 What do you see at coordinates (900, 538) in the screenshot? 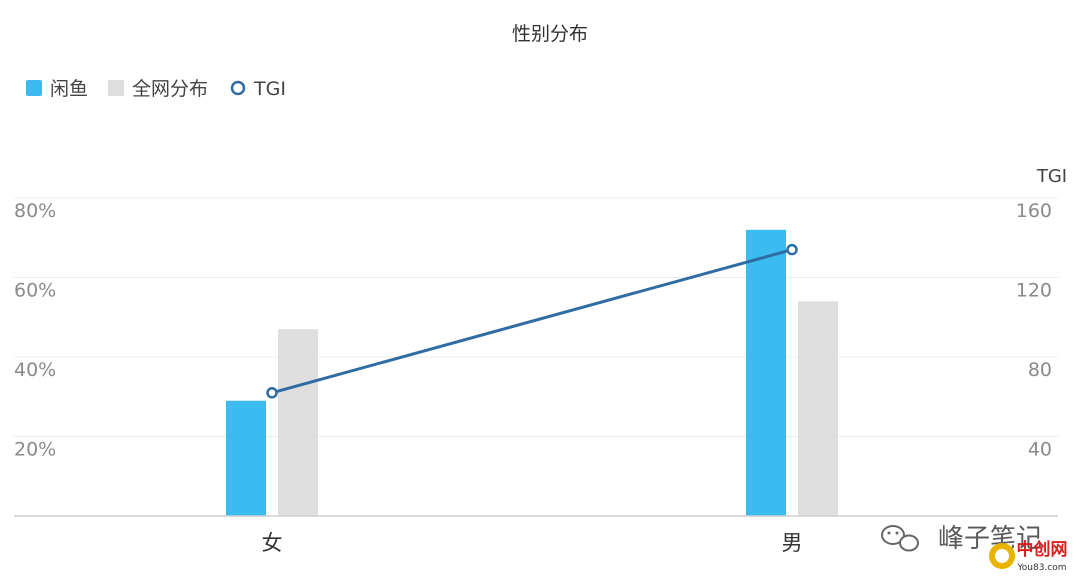
I see `wechat-icon` at bounding box center [900, 538].